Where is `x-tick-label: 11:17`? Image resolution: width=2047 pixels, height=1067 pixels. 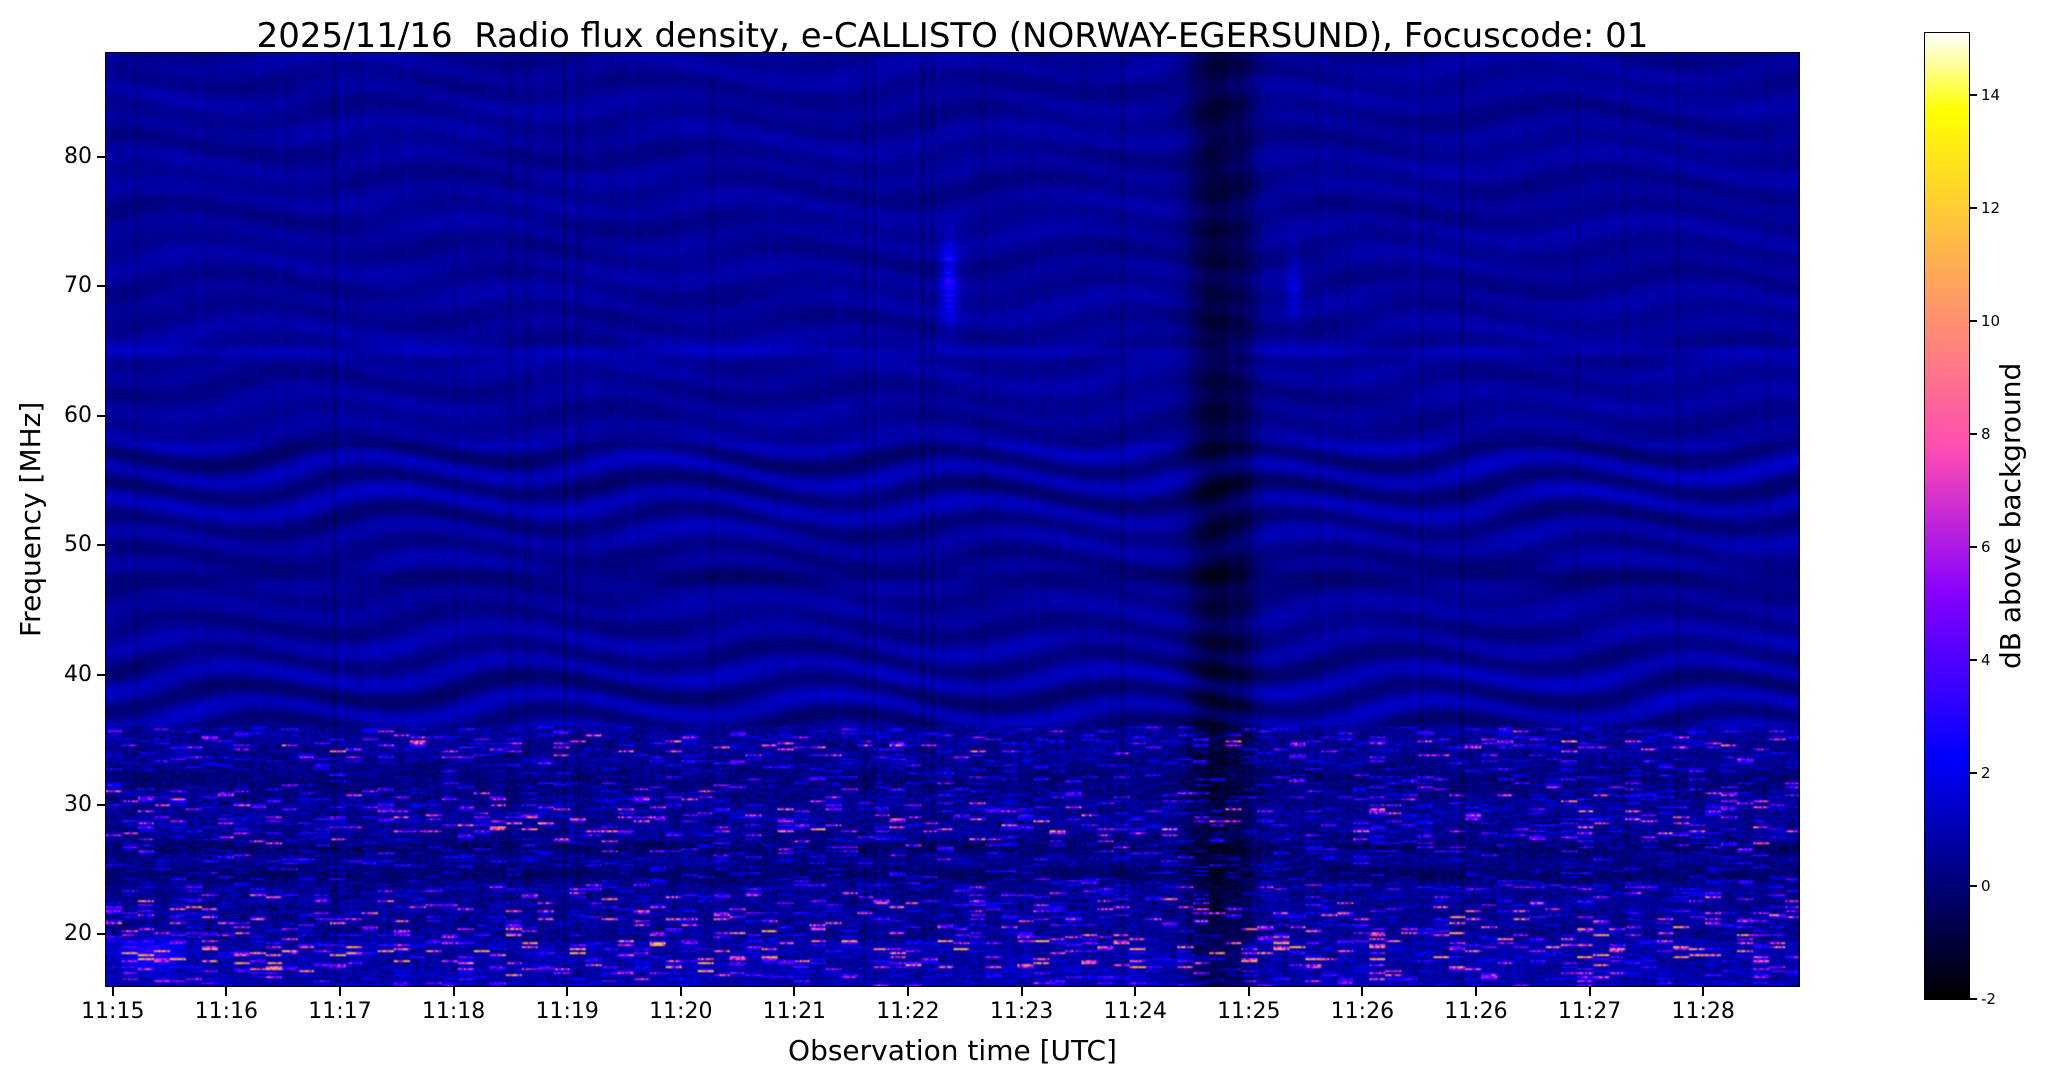
x-tick-label: 11:17 is located at coordinates (340, 1011).